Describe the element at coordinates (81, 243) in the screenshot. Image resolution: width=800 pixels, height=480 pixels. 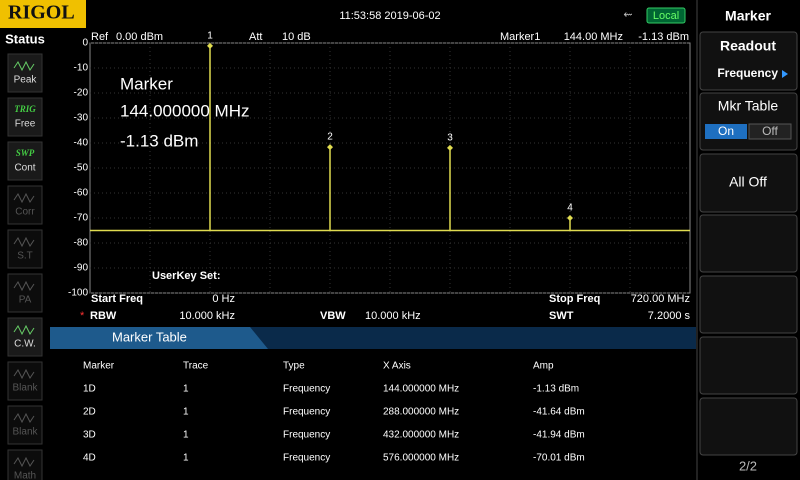
I see `y-tick-label: -80` at that location.